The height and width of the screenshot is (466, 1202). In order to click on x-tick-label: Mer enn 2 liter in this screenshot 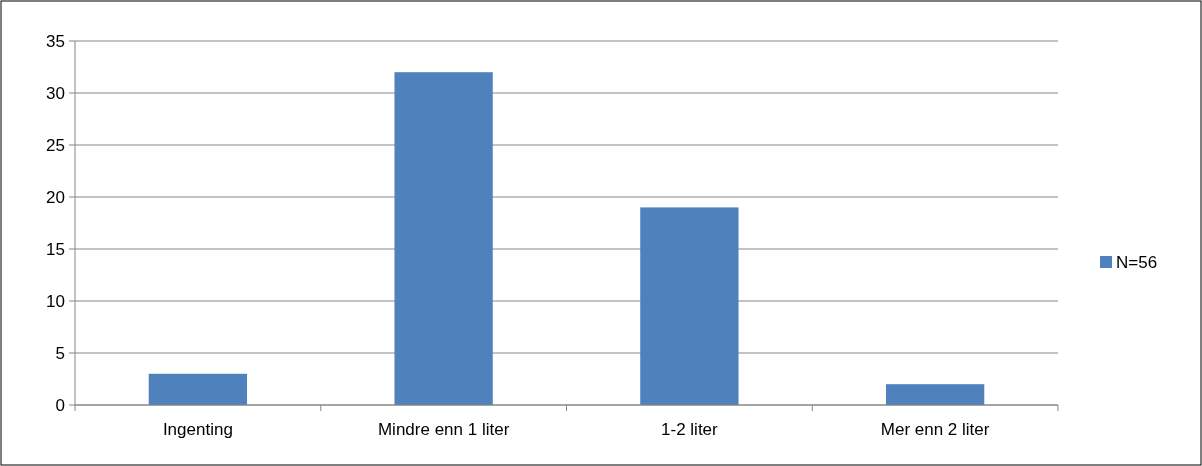, I will do `click(935, 429)`.